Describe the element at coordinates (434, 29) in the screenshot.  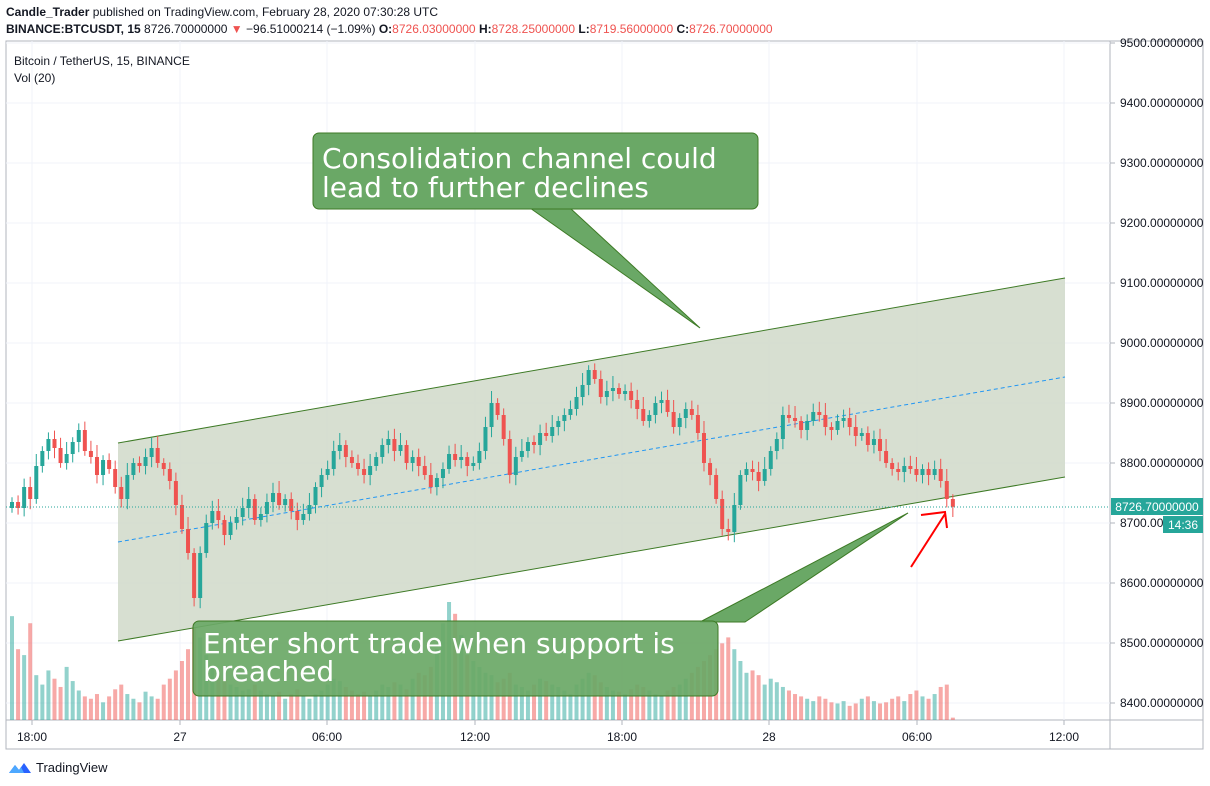
I see `open-value: 8726.03000000` at that location.